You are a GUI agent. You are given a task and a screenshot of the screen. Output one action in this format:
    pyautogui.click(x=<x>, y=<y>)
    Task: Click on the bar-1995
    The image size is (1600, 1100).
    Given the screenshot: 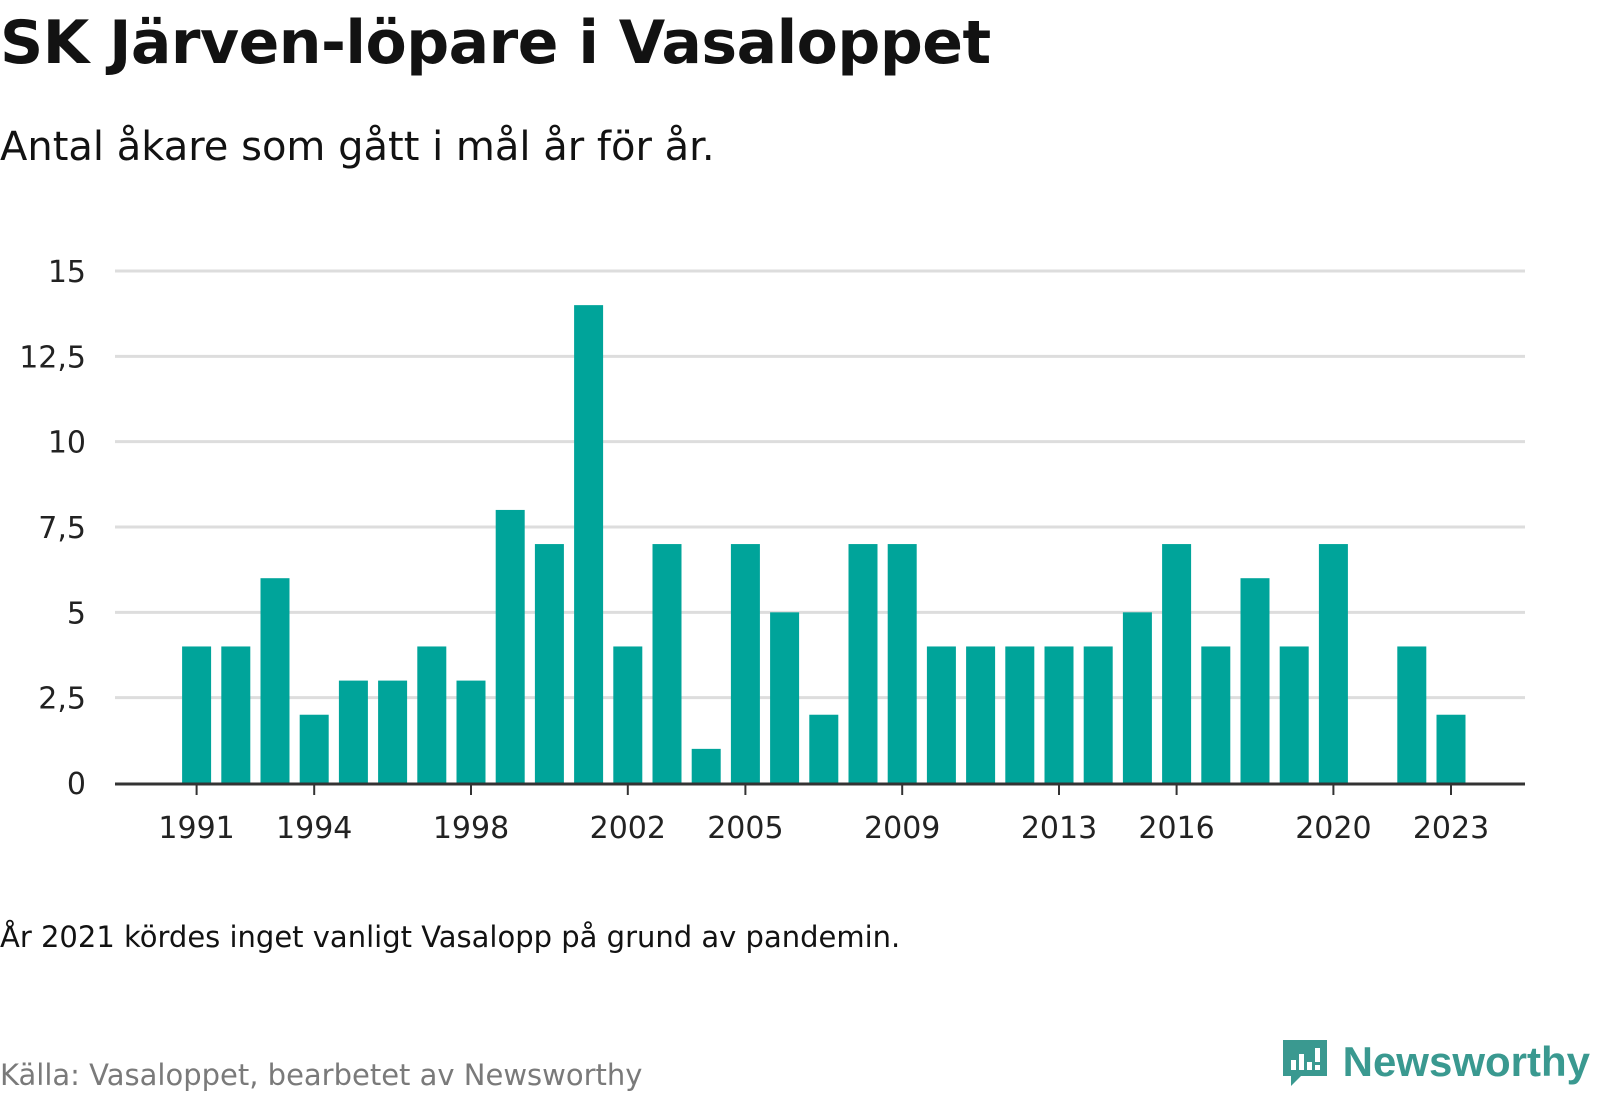 What is the action you would take?
    pyautogui.click(x=353, y=731)
    